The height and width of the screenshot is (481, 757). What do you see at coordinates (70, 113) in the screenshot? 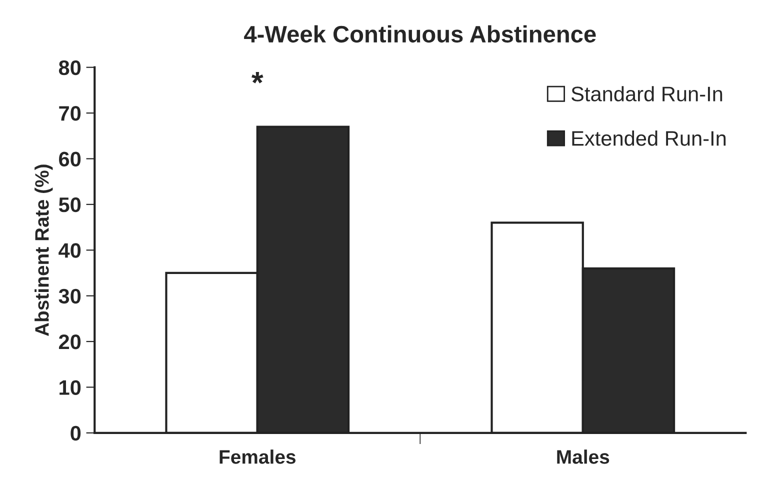
I see `y-tick-label: 70` at bounding box center [70, 113].